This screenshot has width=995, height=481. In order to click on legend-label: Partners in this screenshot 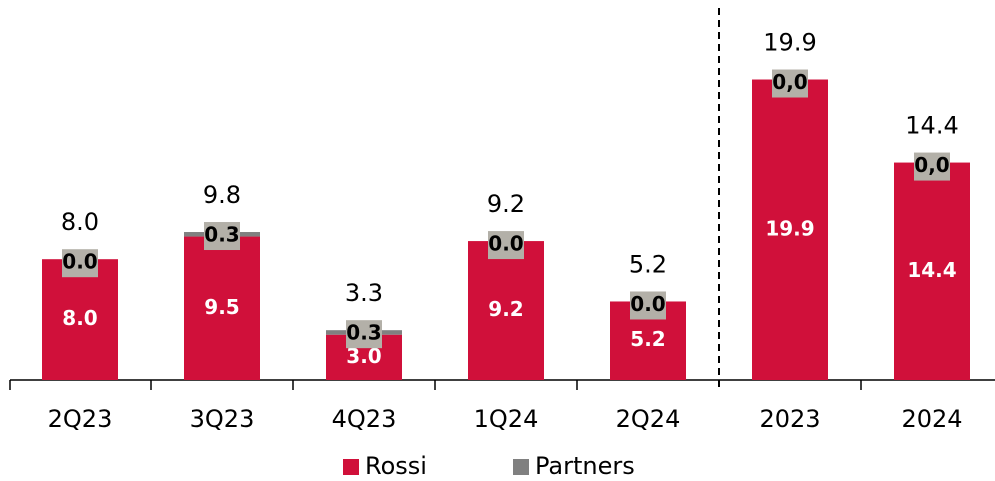, I will do `click(585, 466)`.